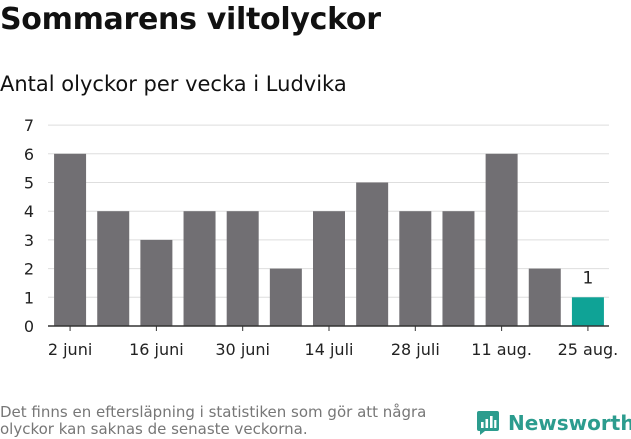 The height and width of the screenshot is (439, 631). What do you see at coordinates (29, 226) in the screenshot?
I see `y-axis-ticks: 0 1 2 3 4 5 6 7` at bounding box center [29, 226].